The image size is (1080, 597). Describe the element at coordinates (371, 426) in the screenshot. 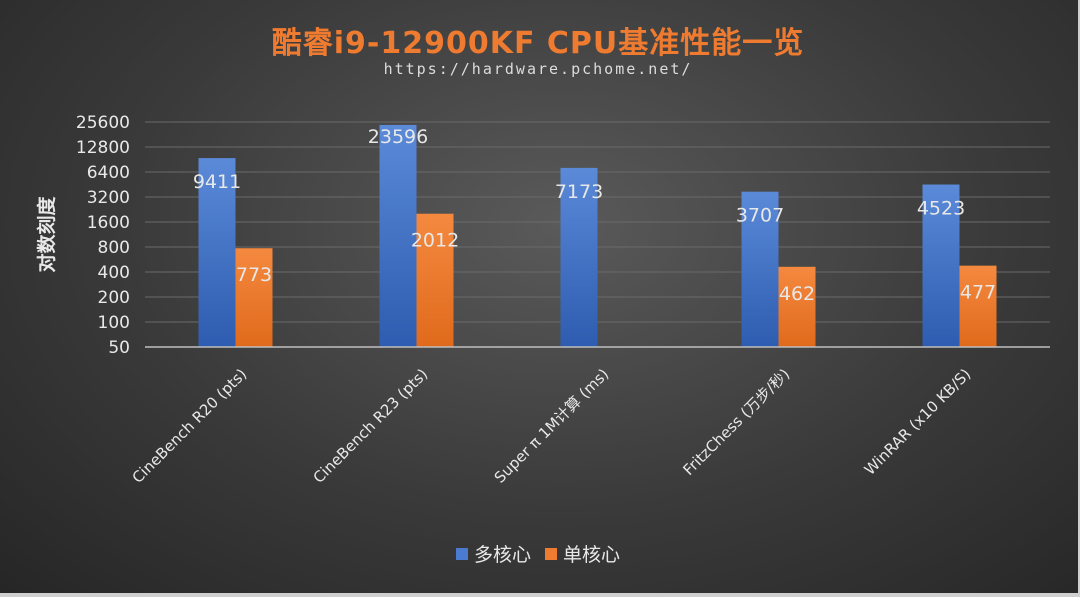

I see `x-tick-label: CineBench R23 (pts)` at that location.